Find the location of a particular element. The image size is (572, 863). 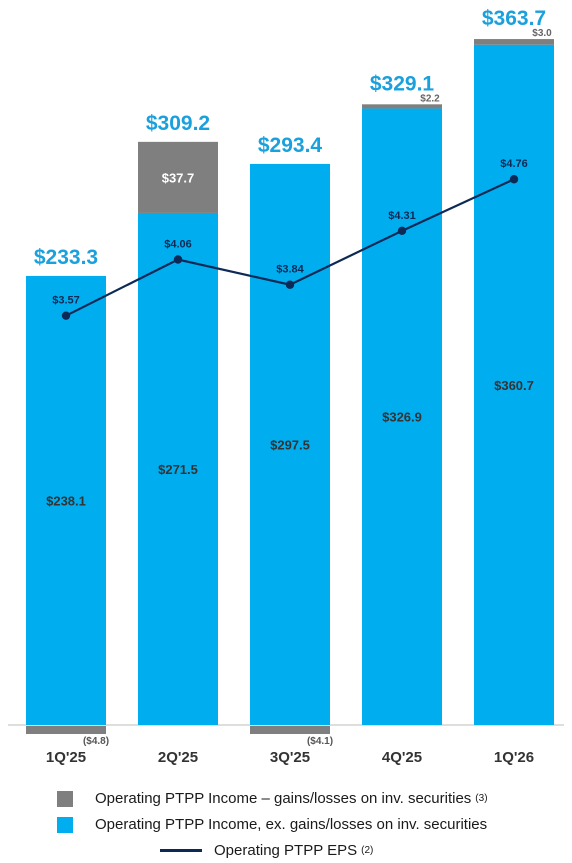

bar-total-label-2: $293.4 is located at coordinates (290, 145).